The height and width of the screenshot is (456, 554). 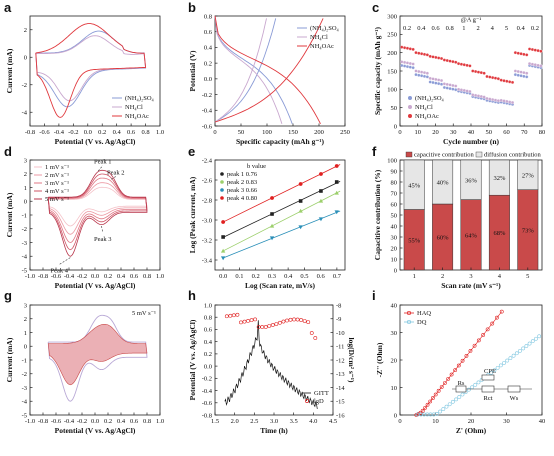 I want to click on y-tick-label-d: -1, so click(x=24, y=215).